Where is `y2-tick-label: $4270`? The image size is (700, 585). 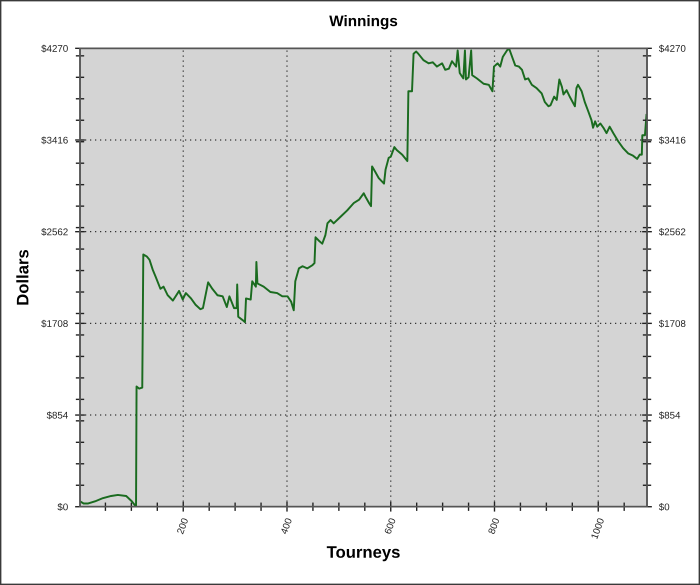
y2-tick-label: $4270 is located at coordinates (672, 48).